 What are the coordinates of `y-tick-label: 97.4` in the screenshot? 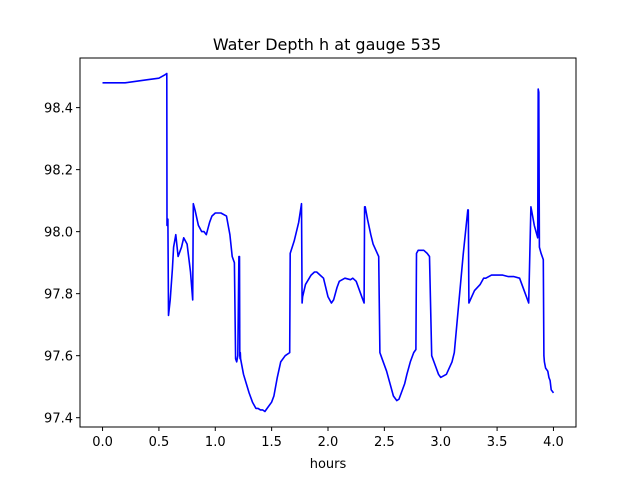 It's located at (58, 419).